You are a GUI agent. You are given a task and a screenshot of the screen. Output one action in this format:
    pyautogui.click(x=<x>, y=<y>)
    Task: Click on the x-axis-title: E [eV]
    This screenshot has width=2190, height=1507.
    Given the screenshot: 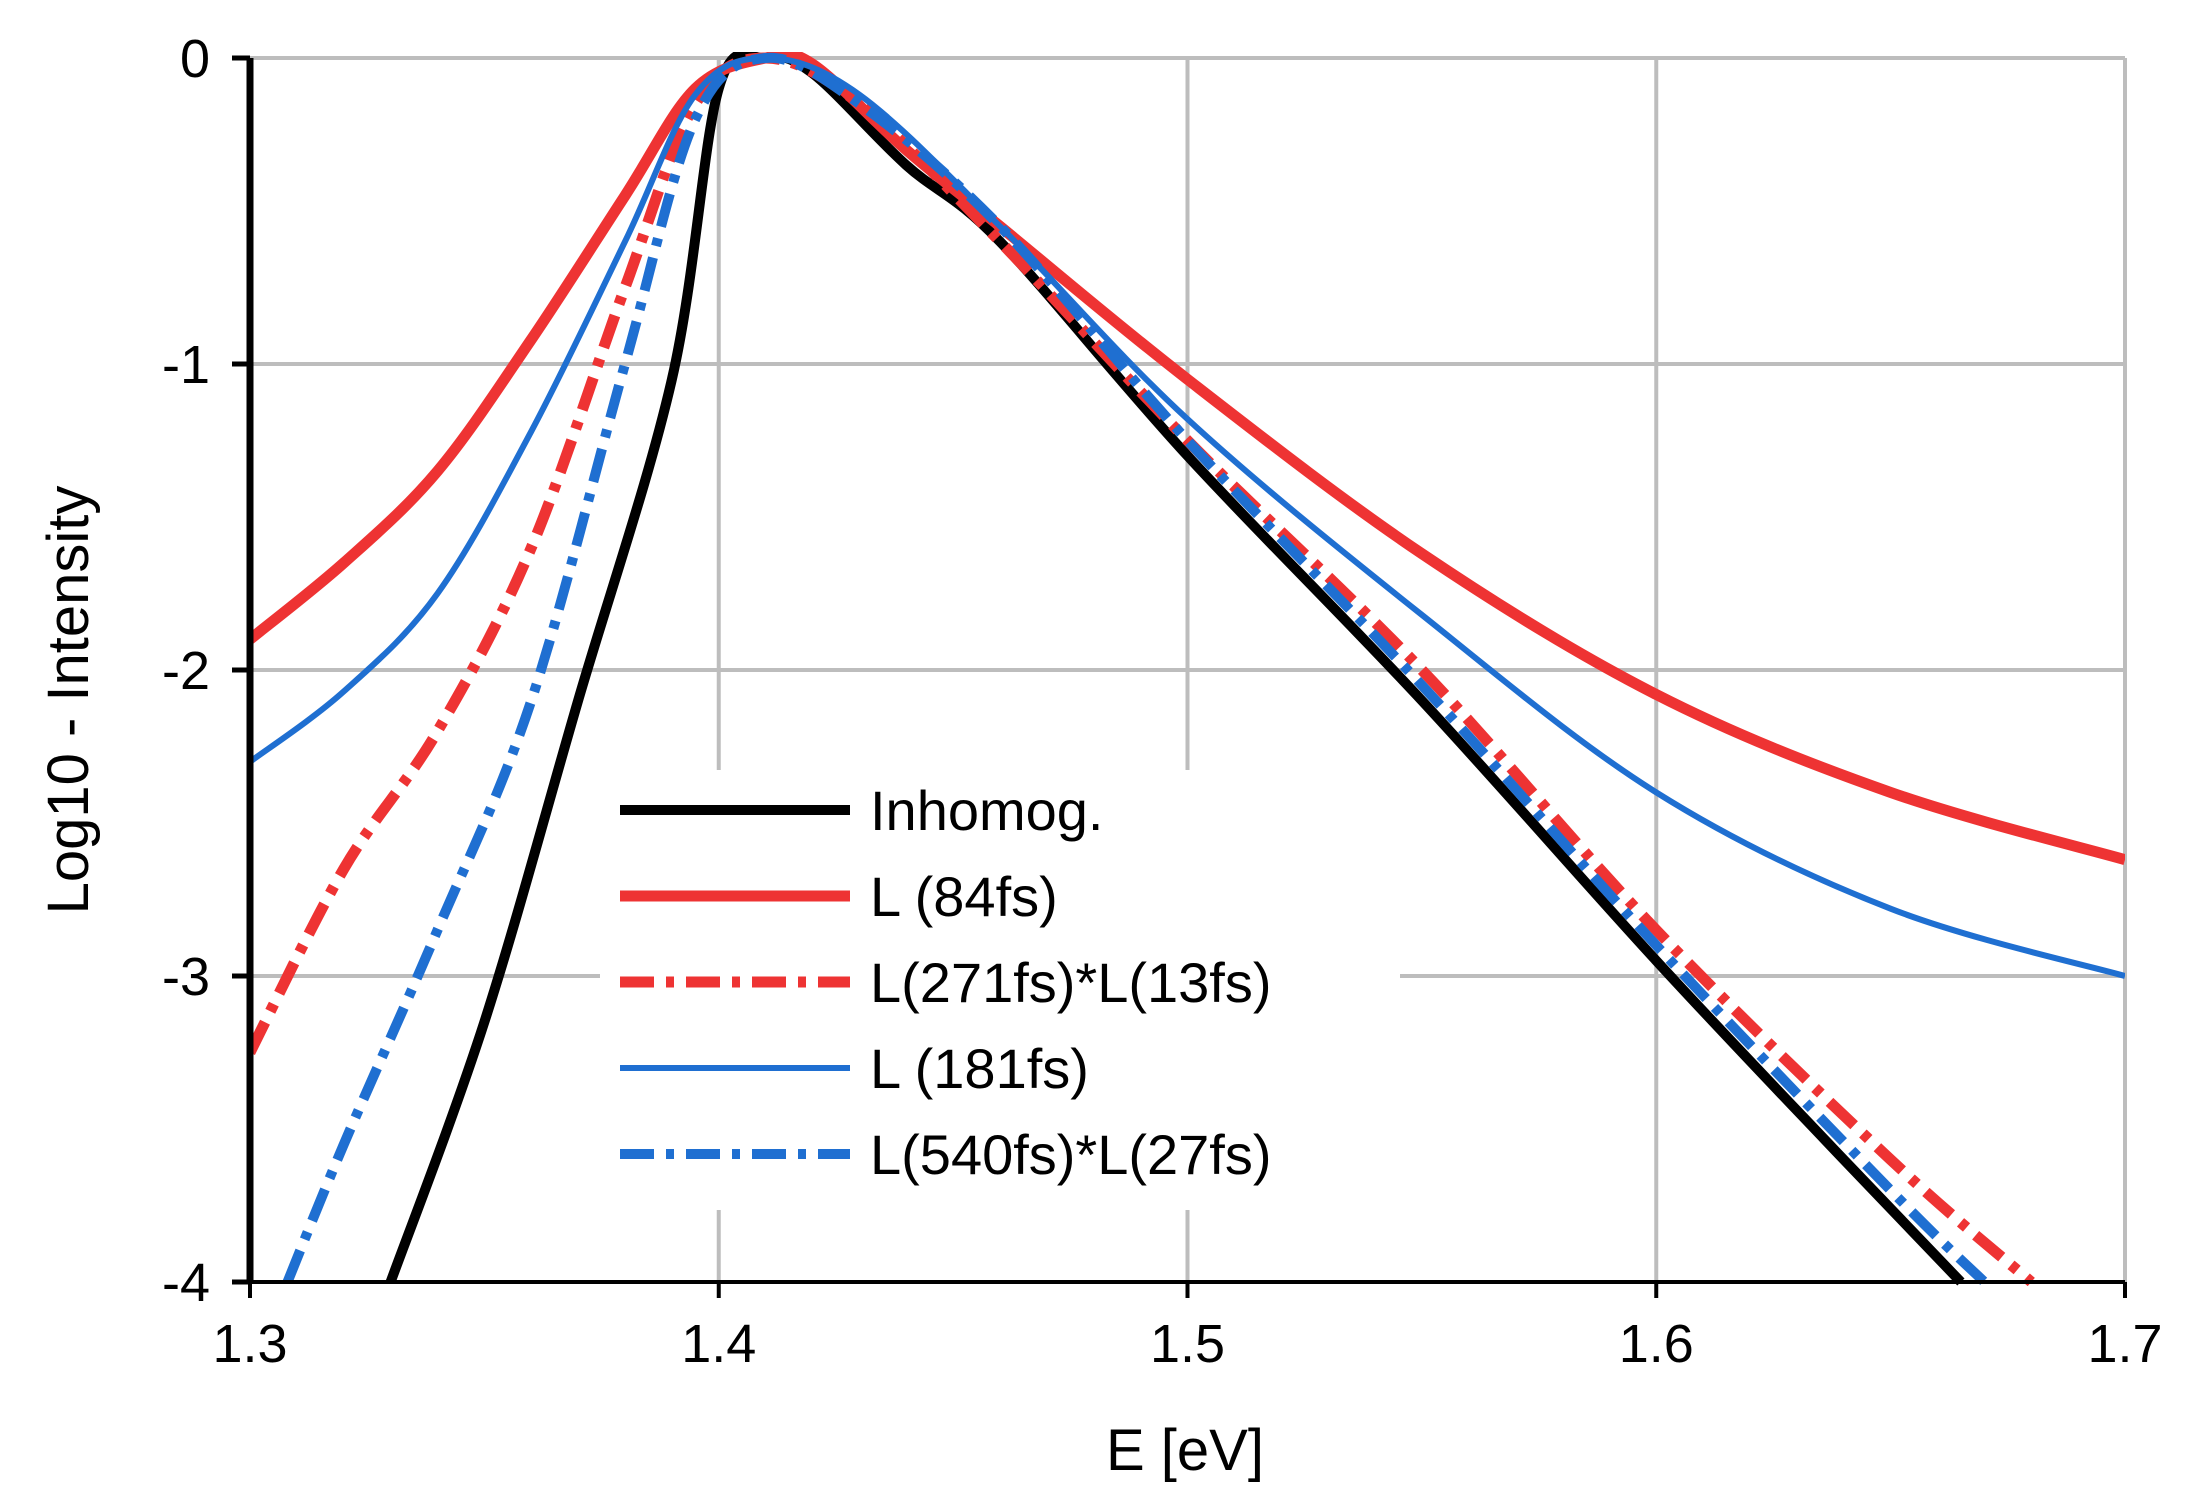 What is the action you would take?
    pyautogui.click(x=1185, y=1450)
    